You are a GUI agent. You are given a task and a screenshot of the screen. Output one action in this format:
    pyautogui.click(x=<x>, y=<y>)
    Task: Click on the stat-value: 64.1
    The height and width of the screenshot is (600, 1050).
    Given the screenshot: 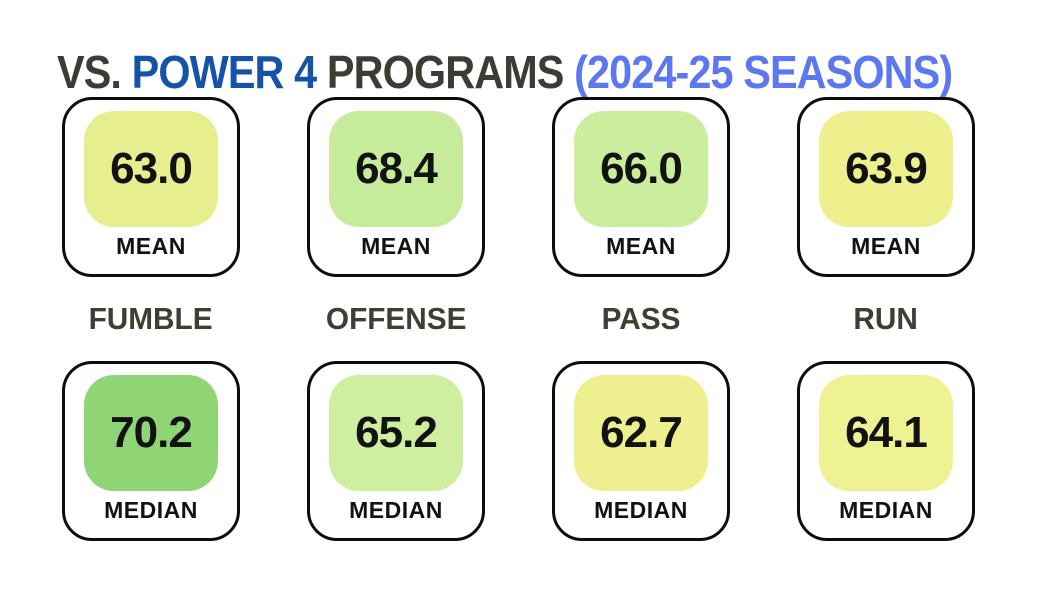 What is the action you would take?
    pyautogui.click(x=886, y=432)
    